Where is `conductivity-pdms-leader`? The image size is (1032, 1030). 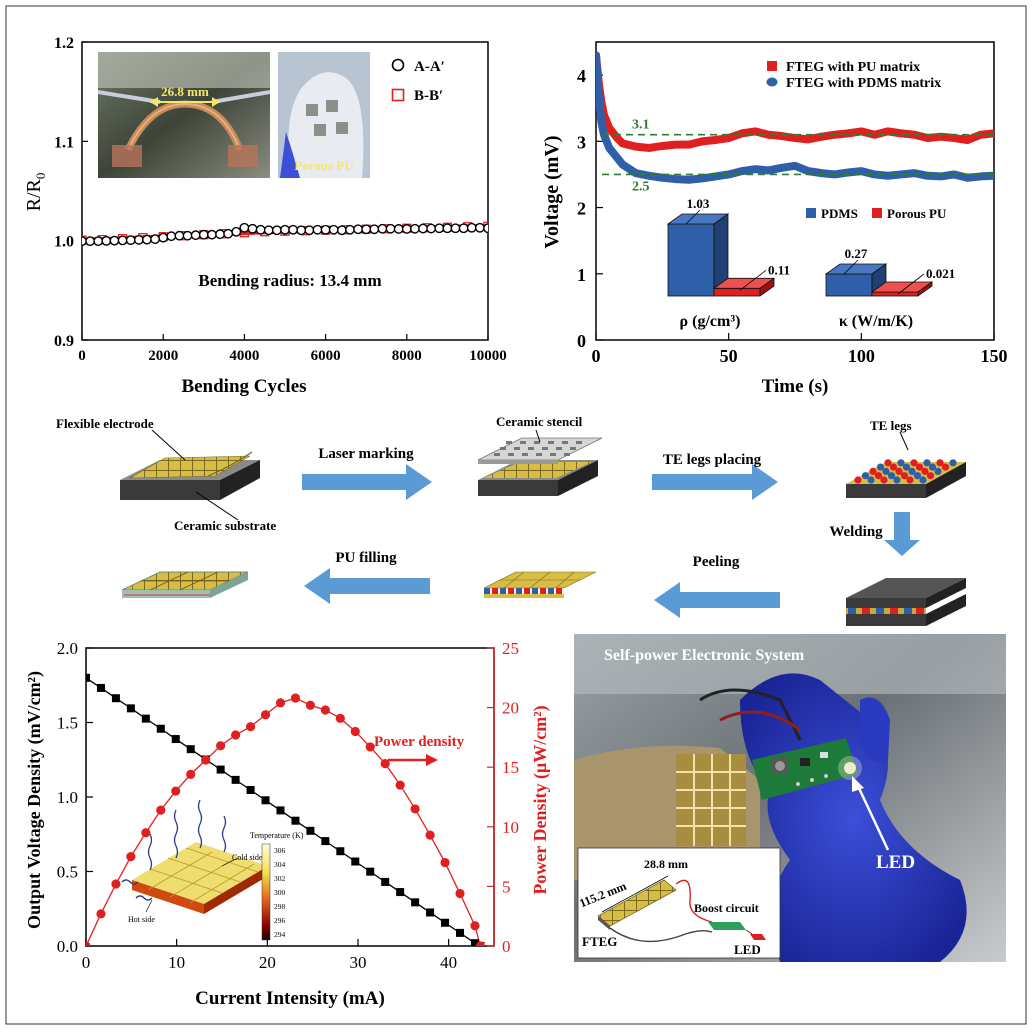
conductivity-pdms-leader is located at coordinates (851, 267).